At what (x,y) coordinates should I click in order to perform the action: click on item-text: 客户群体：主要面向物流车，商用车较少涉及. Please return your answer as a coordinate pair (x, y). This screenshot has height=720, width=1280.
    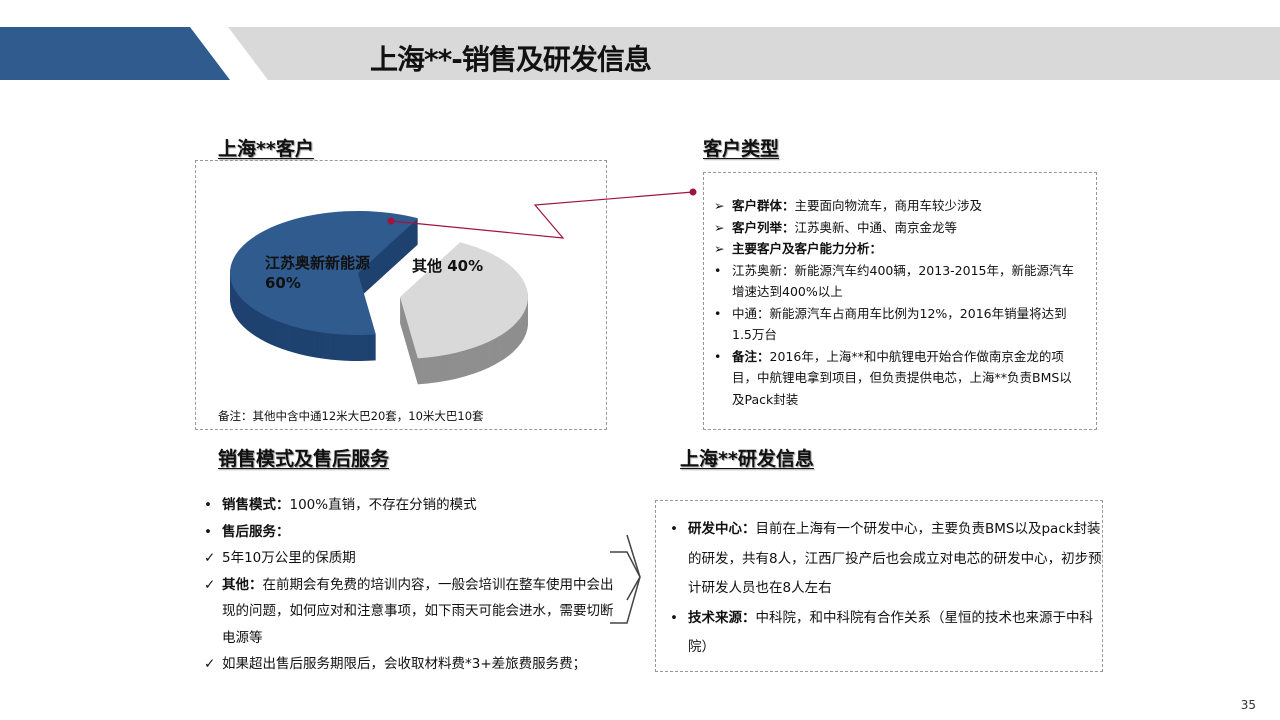
    Looking at the image, I should click on (857, 206).